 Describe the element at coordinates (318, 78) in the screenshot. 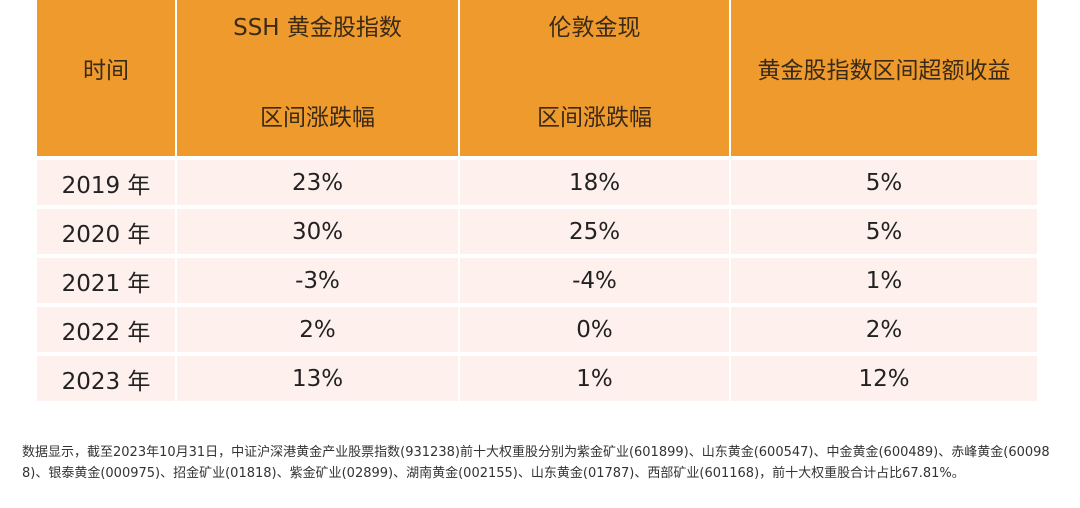

I see `header-ssh-index: SSH 黄金股指数 区间涨跌幅` at that location.